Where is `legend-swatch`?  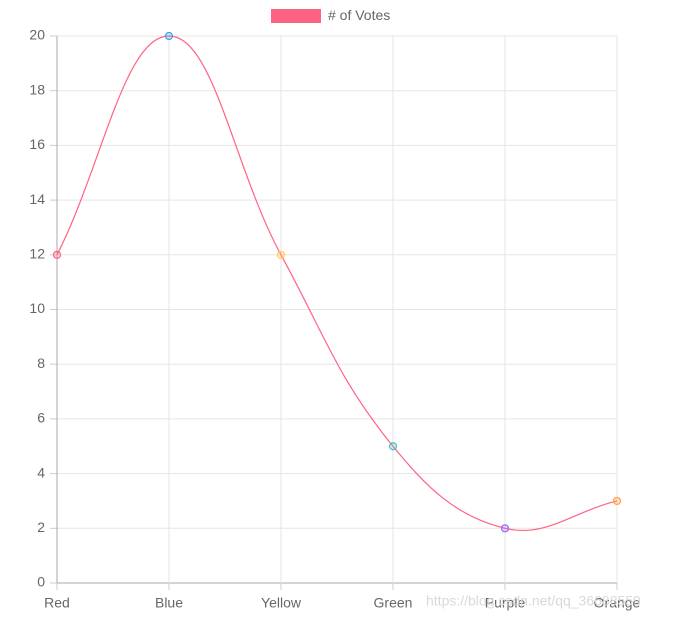
legend-swatch is located at coordinates (296, 16).